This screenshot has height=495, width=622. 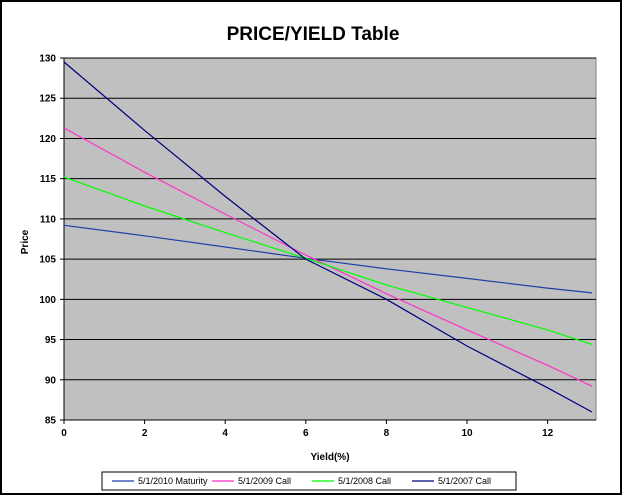 I want to click on x-tick-label: 2, so click(x=145, y=433).